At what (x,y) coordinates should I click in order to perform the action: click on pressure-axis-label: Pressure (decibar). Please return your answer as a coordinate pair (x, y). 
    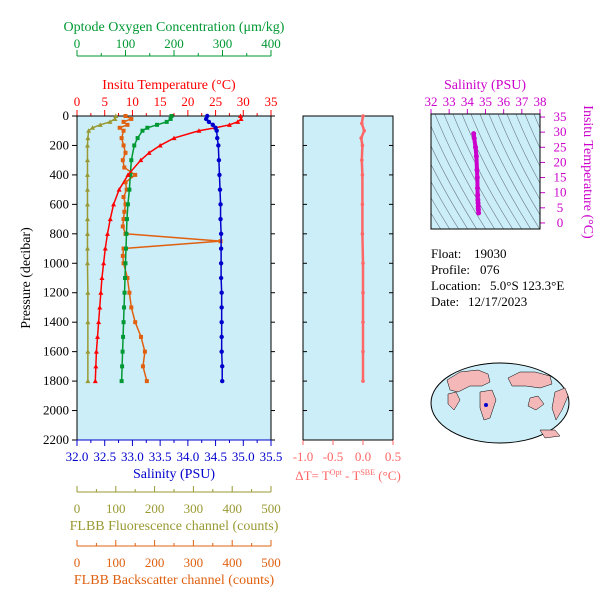
    Looking at the image, I should click on (26, 278).